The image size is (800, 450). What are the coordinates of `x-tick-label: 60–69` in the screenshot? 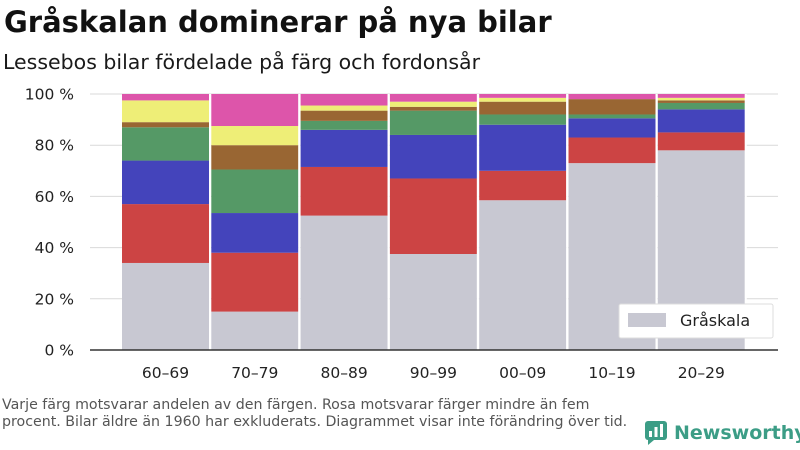 It's located at (165, 373).